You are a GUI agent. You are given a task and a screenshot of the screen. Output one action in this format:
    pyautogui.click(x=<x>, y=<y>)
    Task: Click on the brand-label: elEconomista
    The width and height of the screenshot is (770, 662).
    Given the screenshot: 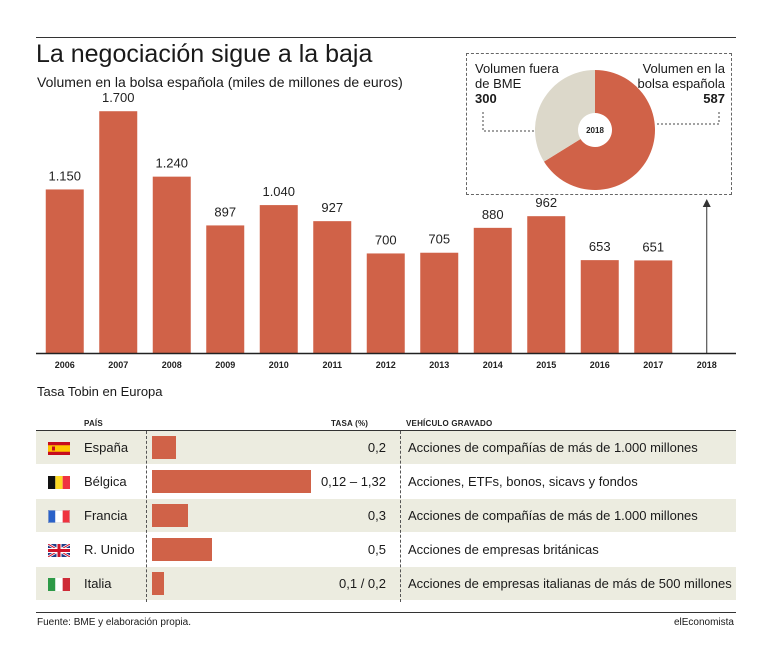 What is the action you would take?
    pyautogui.click(x=703, y=622)
    